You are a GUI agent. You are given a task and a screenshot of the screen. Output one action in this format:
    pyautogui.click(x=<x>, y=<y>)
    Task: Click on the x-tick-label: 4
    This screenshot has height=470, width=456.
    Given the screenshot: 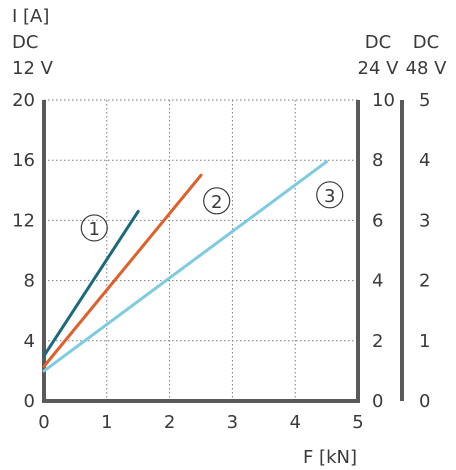 What is the action you would take?
    pyautogui.click(x=294, y=422)
    